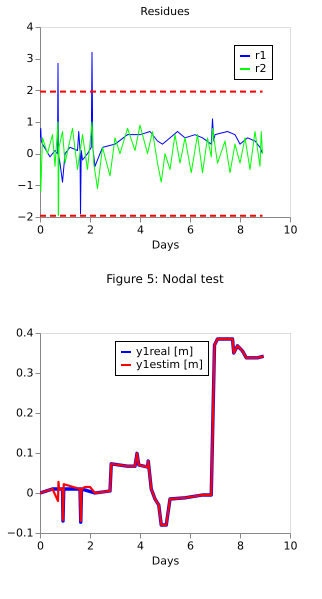  I want to click on y-tick-label: 2, so click(30, 90).